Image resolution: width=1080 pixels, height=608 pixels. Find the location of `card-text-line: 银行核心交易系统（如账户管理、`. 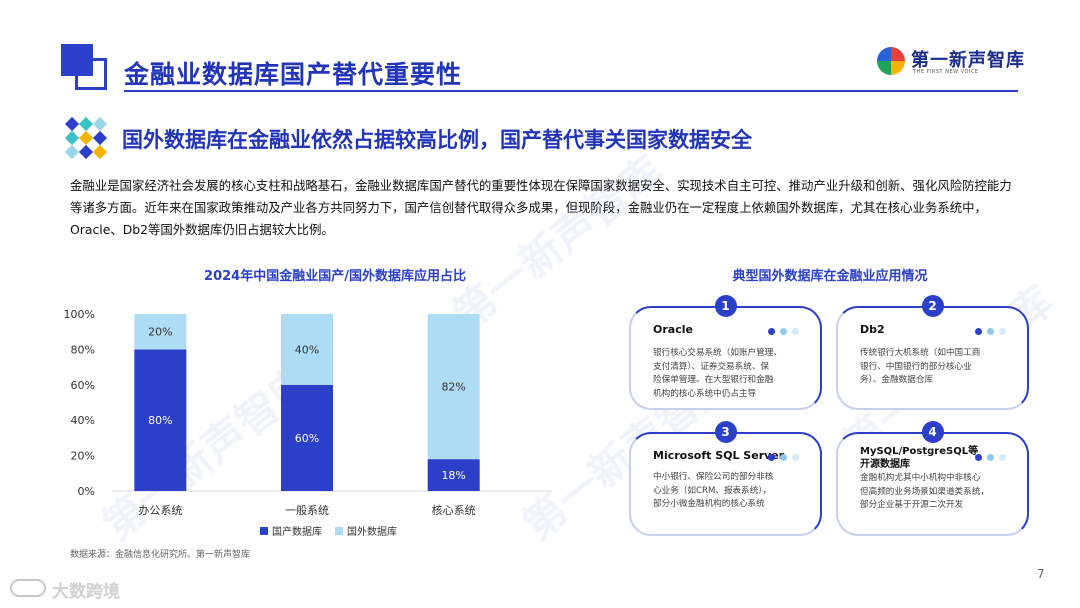

card-text-line: 银行核心交易系统（如账户管理、 is located at coordinates (717, 353).